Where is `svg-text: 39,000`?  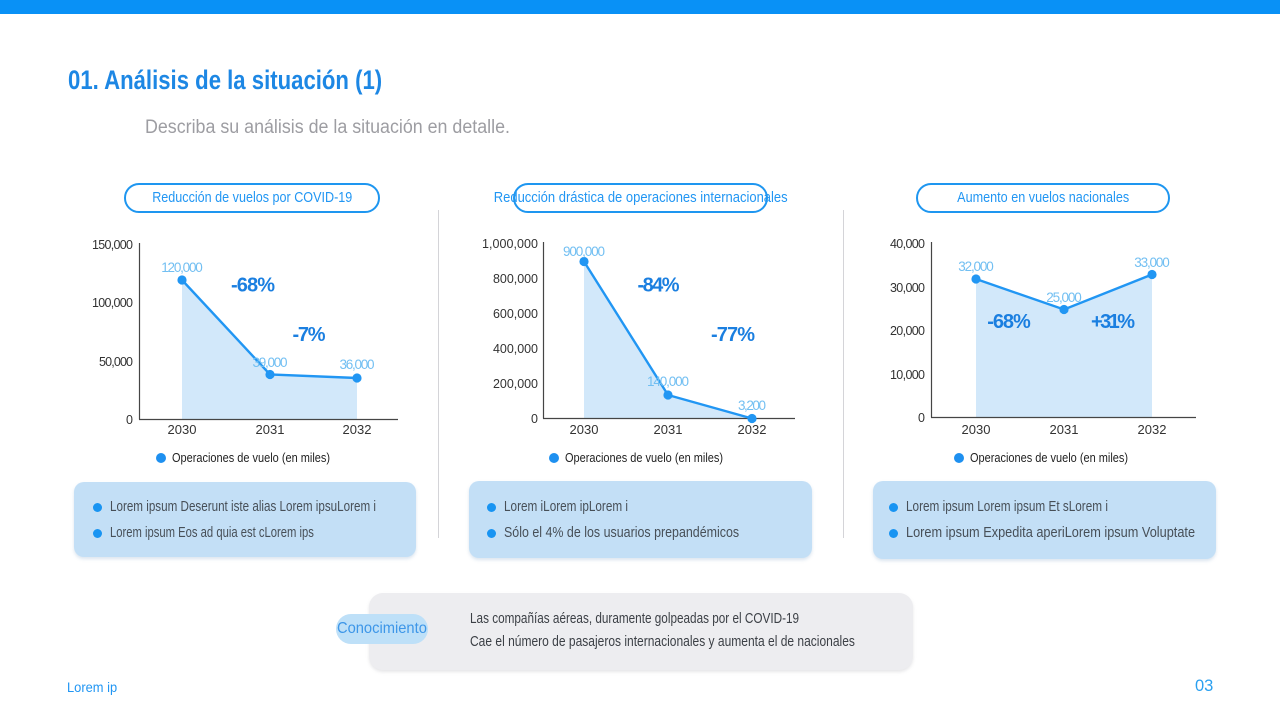
svg-text: 39,000 is located at coordinates (270, 362).